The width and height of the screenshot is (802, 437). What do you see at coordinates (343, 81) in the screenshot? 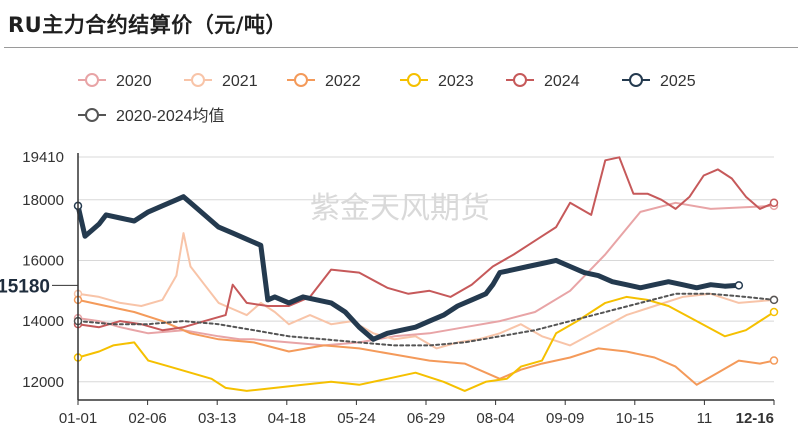
I see `legend-label: 2022` at bounding box center [343, 81].